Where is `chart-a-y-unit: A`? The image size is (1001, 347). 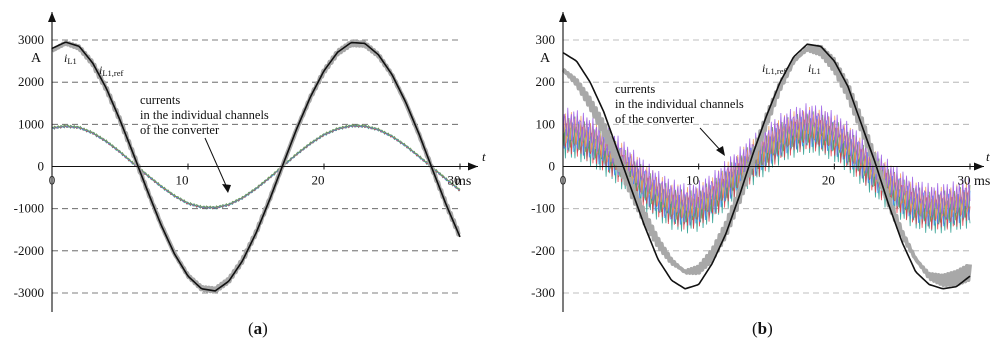
chart-a-y-unit: A is located at coordinates (36, 58).